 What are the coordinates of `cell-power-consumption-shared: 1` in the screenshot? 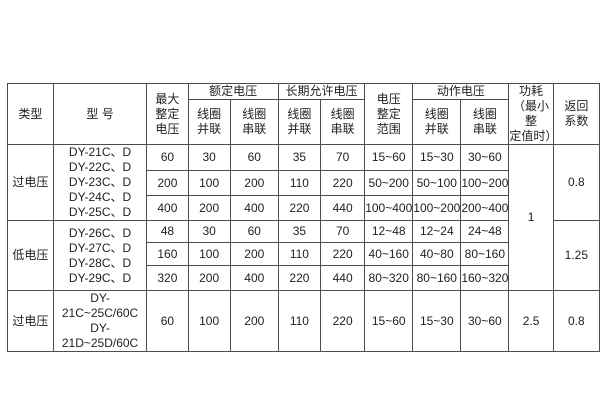 It's located at (531, 217).